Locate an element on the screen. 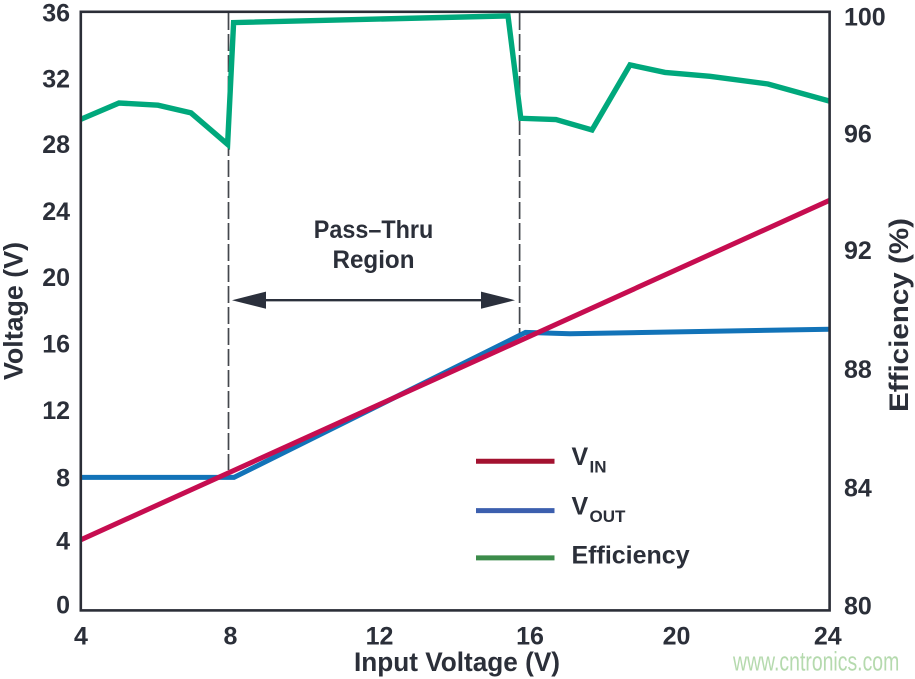 This screenshot has width=915, height=679. svg-text: 32 is located at coordinates (56, 79).